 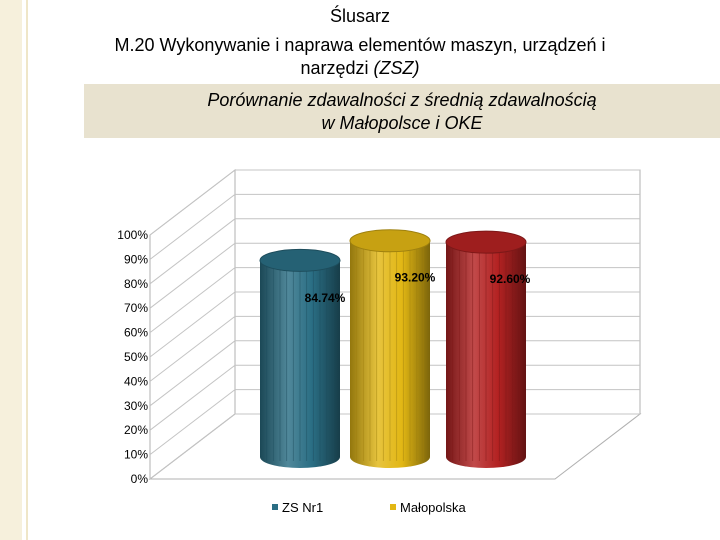 I want to click on data-label-2: 93.20%, so click(x=415, y=278).